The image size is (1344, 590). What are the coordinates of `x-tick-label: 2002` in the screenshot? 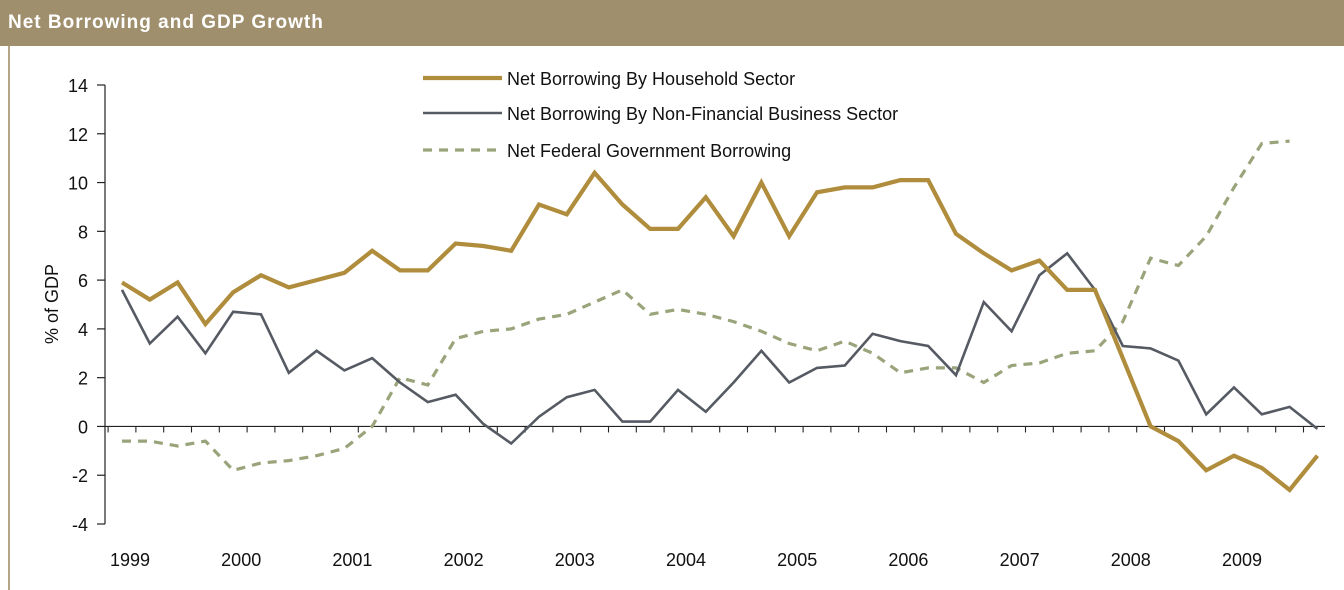 It's located at (464, 560).